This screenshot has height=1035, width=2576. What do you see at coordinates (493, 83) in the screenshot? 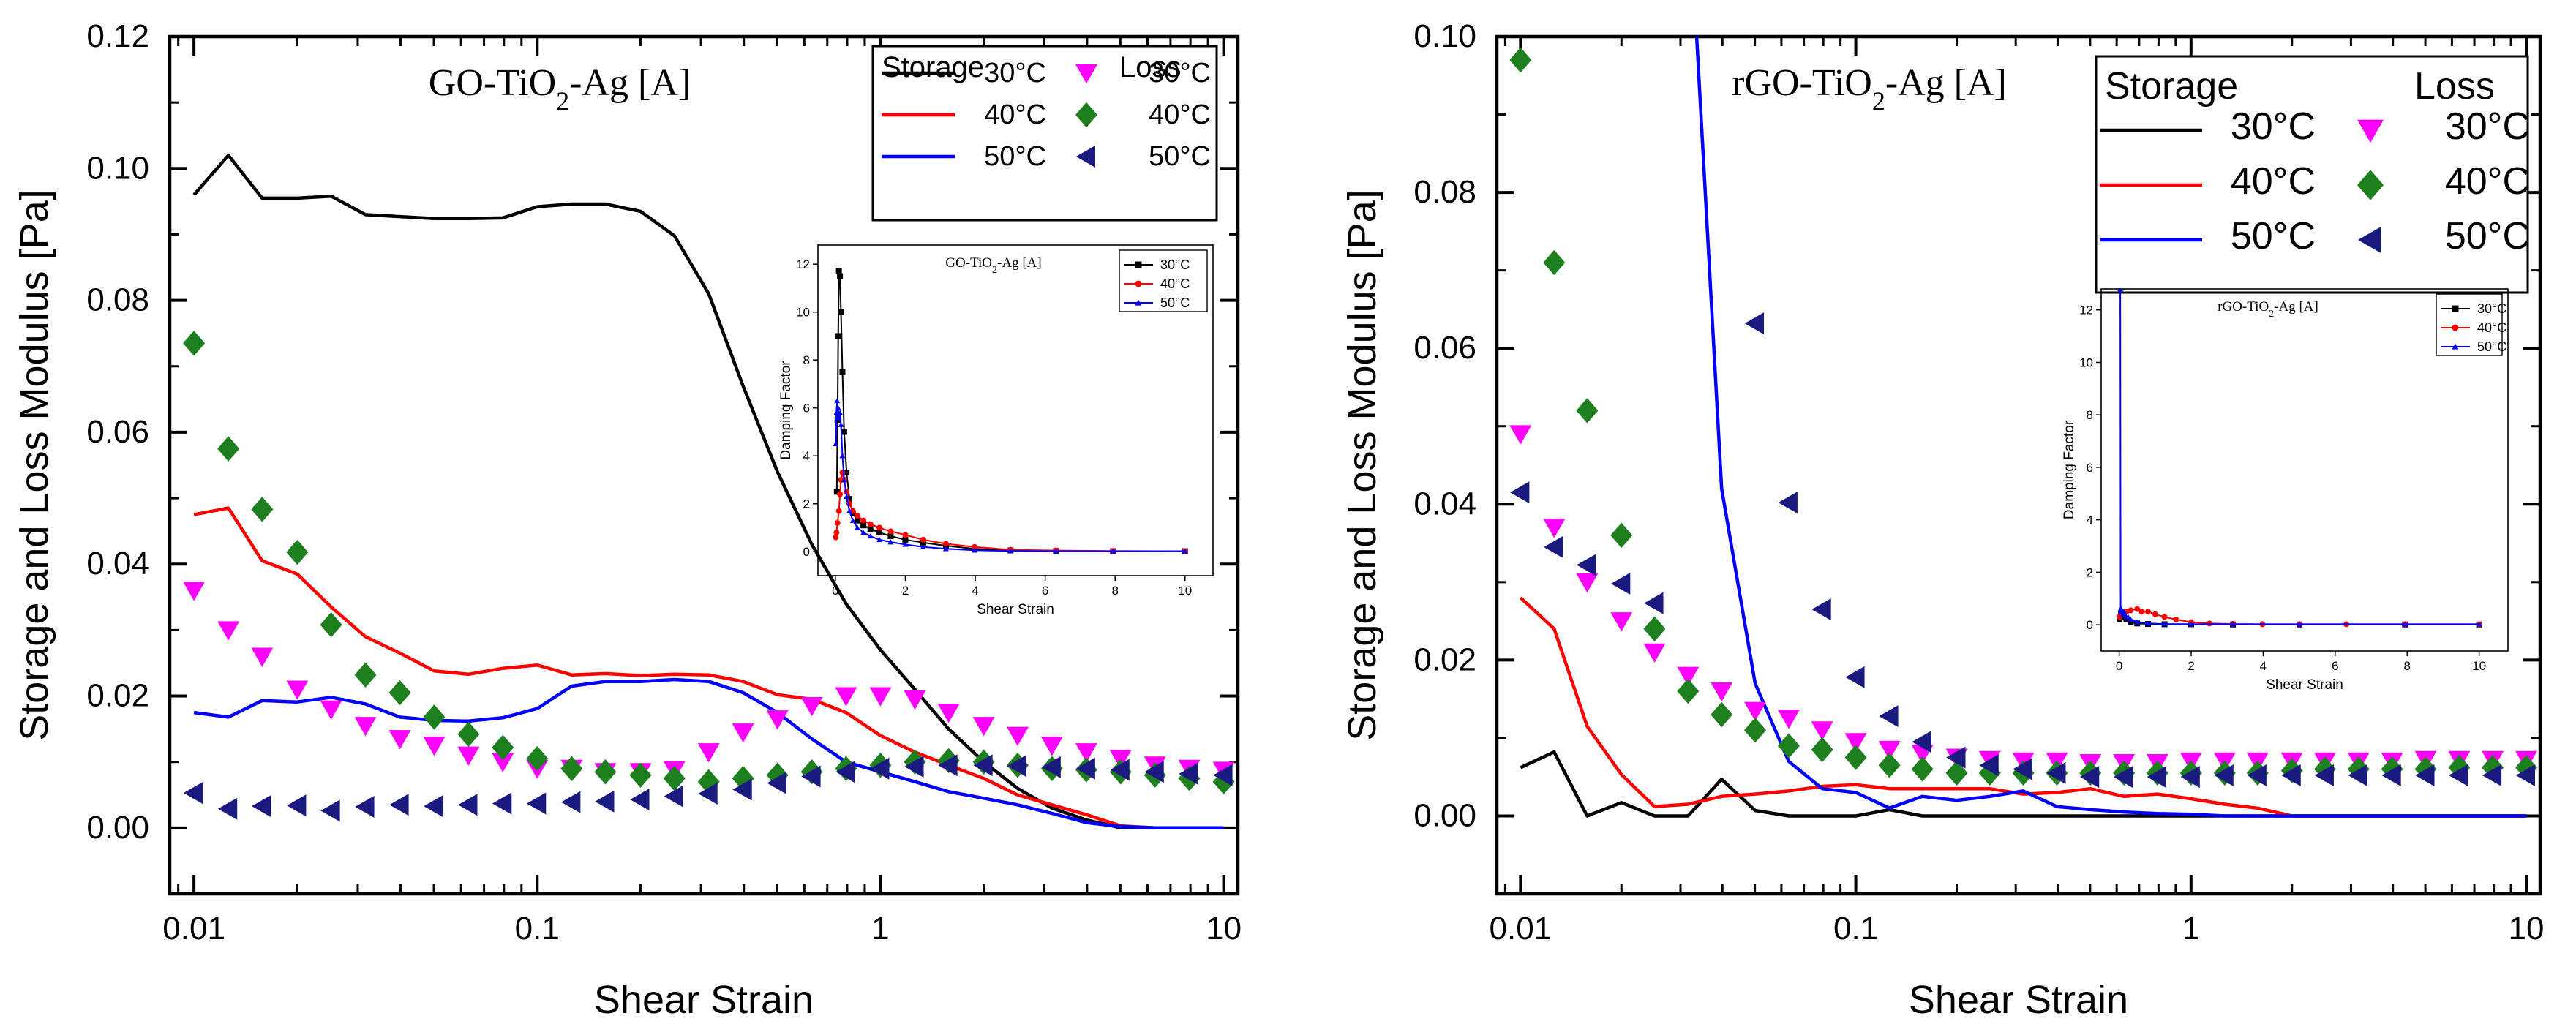
I see `chart-title-text: GO-TiO` at bounding box center [493, 83].